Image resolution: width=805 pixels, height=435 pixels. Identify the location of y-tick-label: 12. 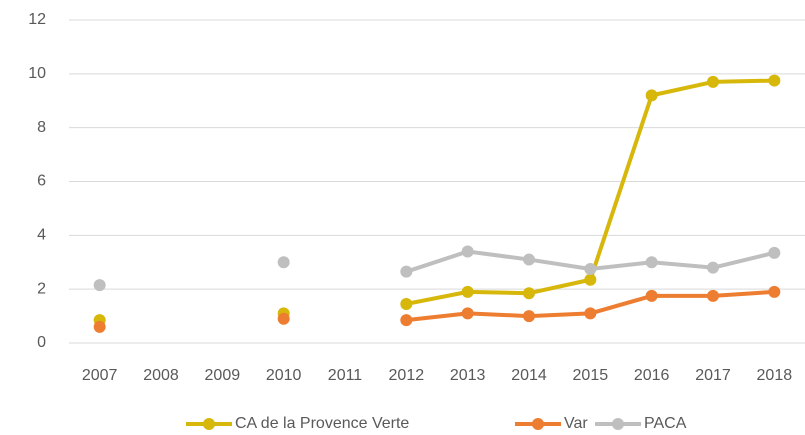
(37, 19).